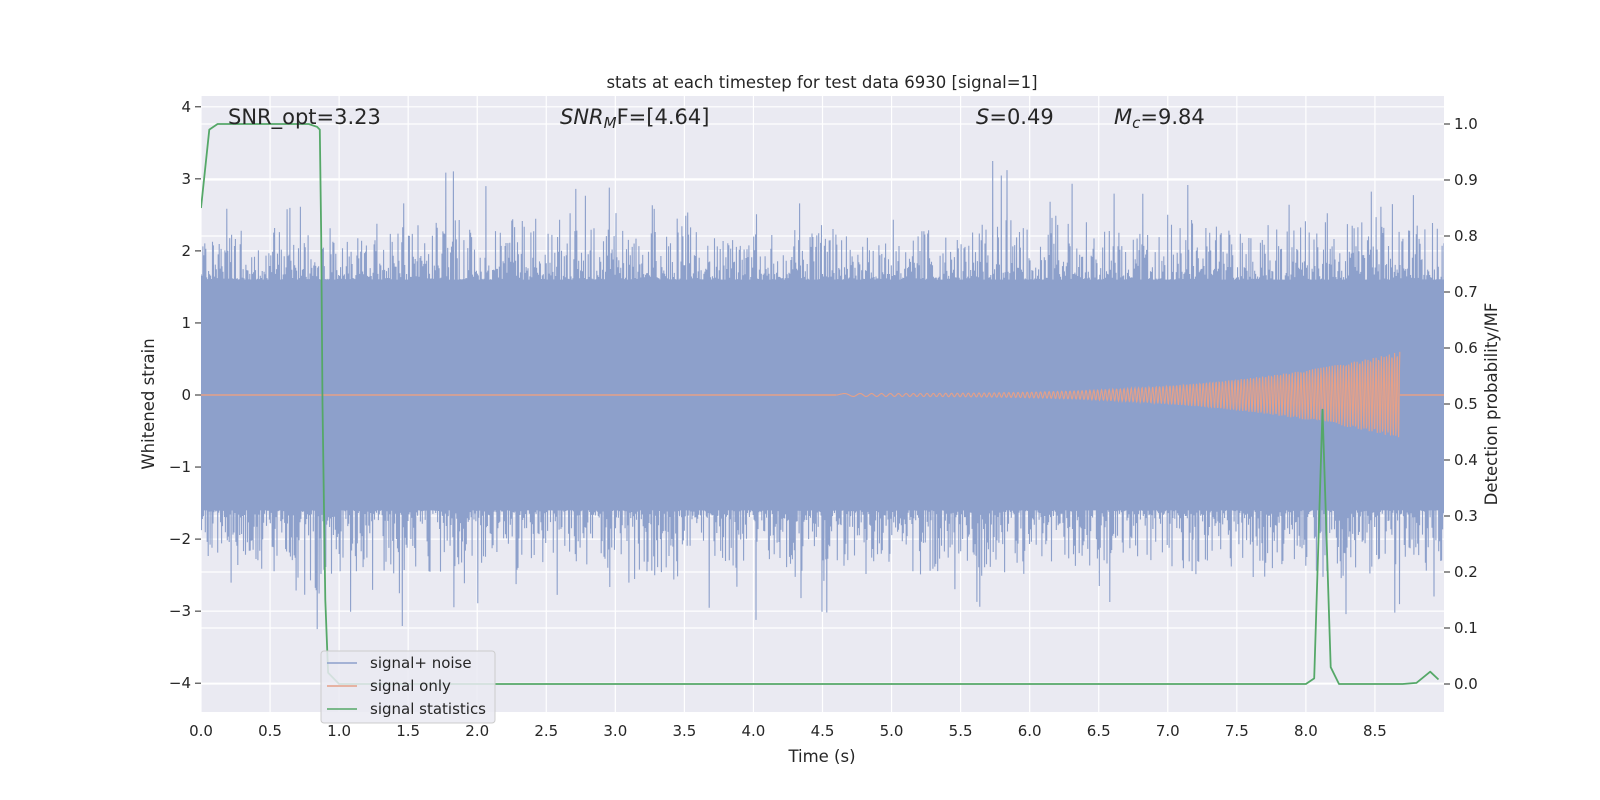 This screenshot has height=800, width=1600. I want to click on signal-chirp, so click(1118, 394).